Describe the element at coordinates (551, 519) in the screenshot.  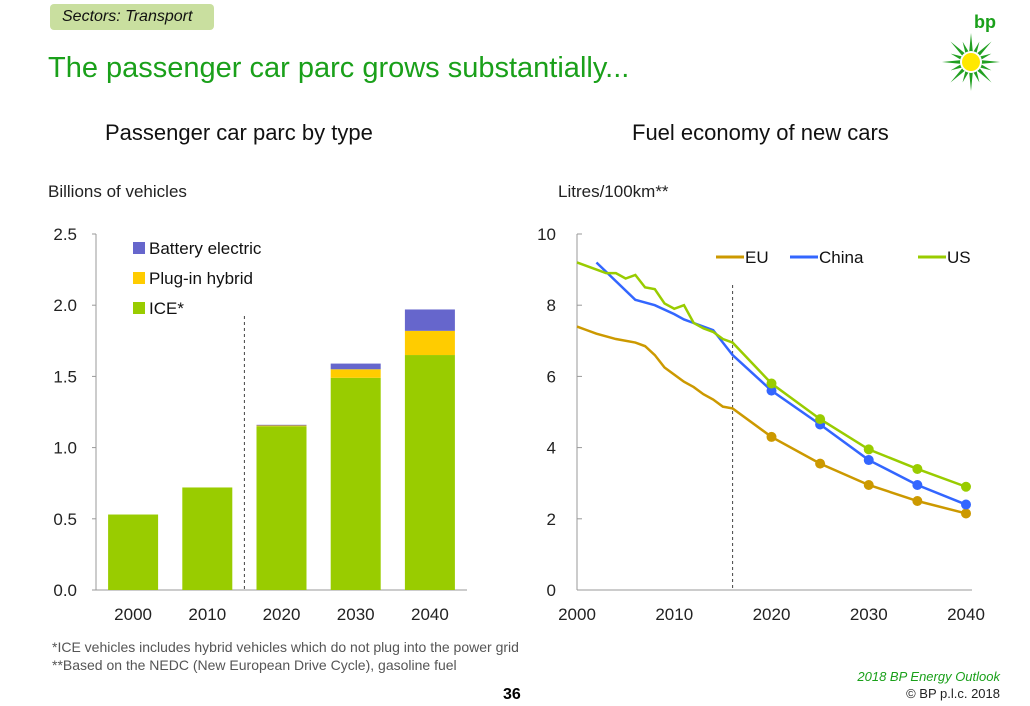
I see `y-tick-label: 2` at that location.